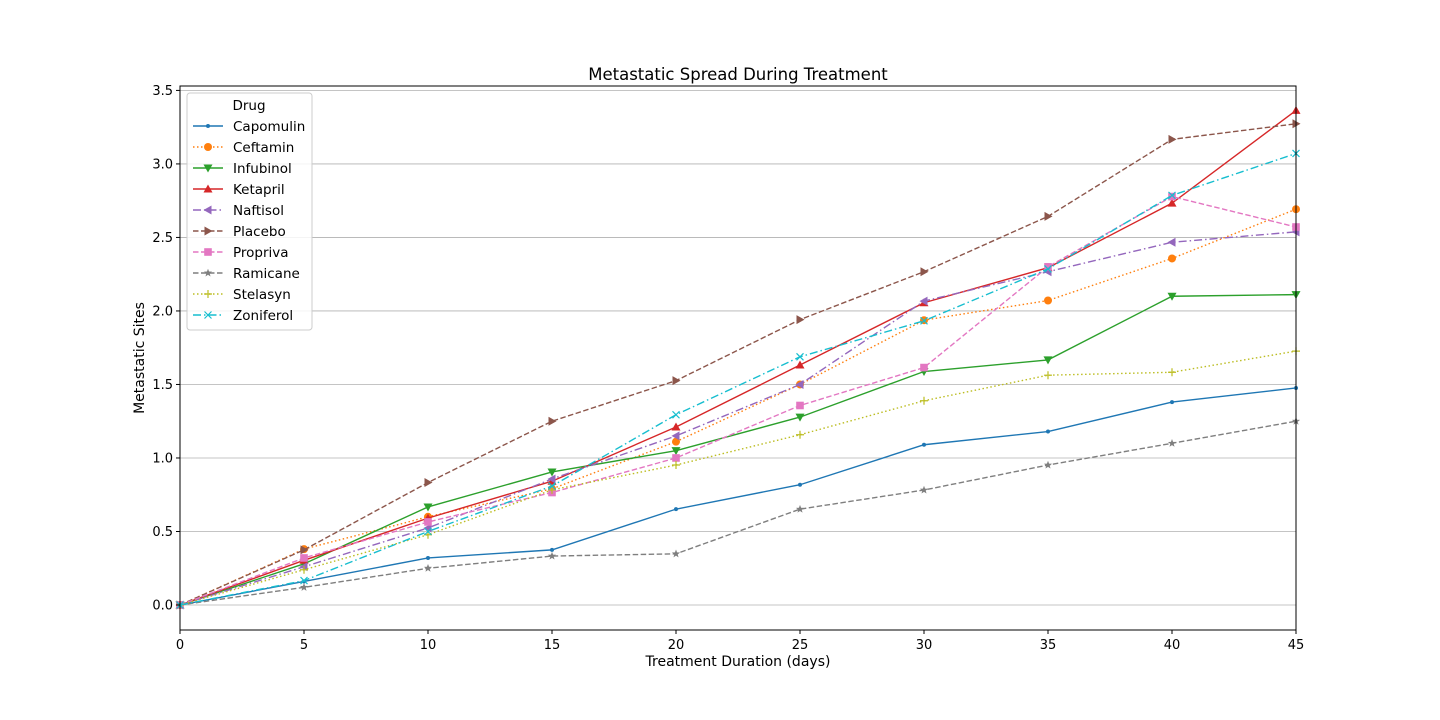 This screenshot has height=720, width=1440. What do you see at coordinates (259, 190) in the screenshot?
I see `legend-label-ketapril: Ketapril` at bounding box center [259, 190].